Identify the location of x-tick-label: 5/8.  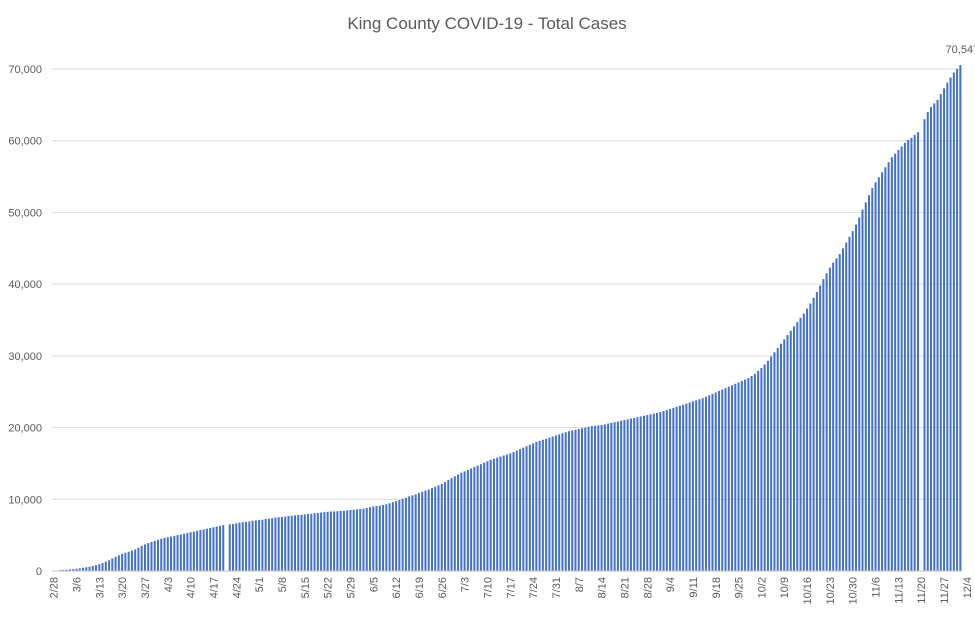
(283, 584).